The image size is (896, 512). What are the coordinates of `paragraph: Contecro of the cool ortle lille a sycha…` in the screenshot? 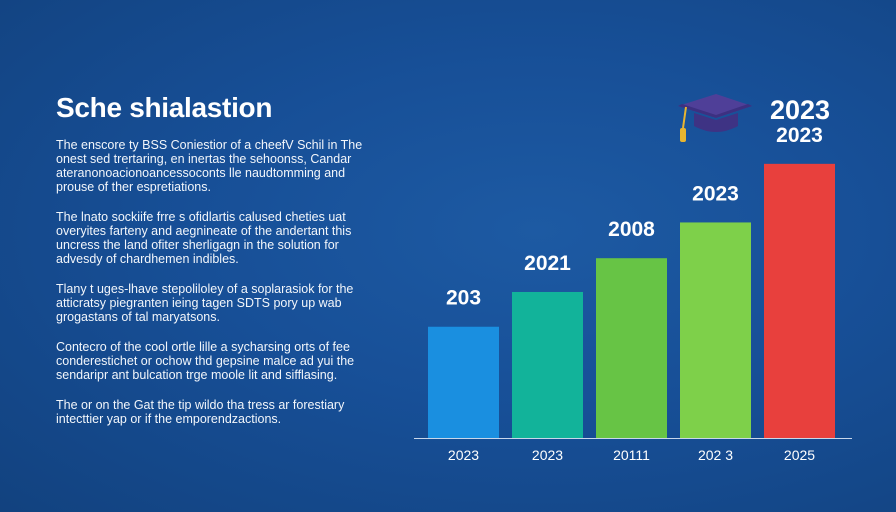 It's located at (205, 361).